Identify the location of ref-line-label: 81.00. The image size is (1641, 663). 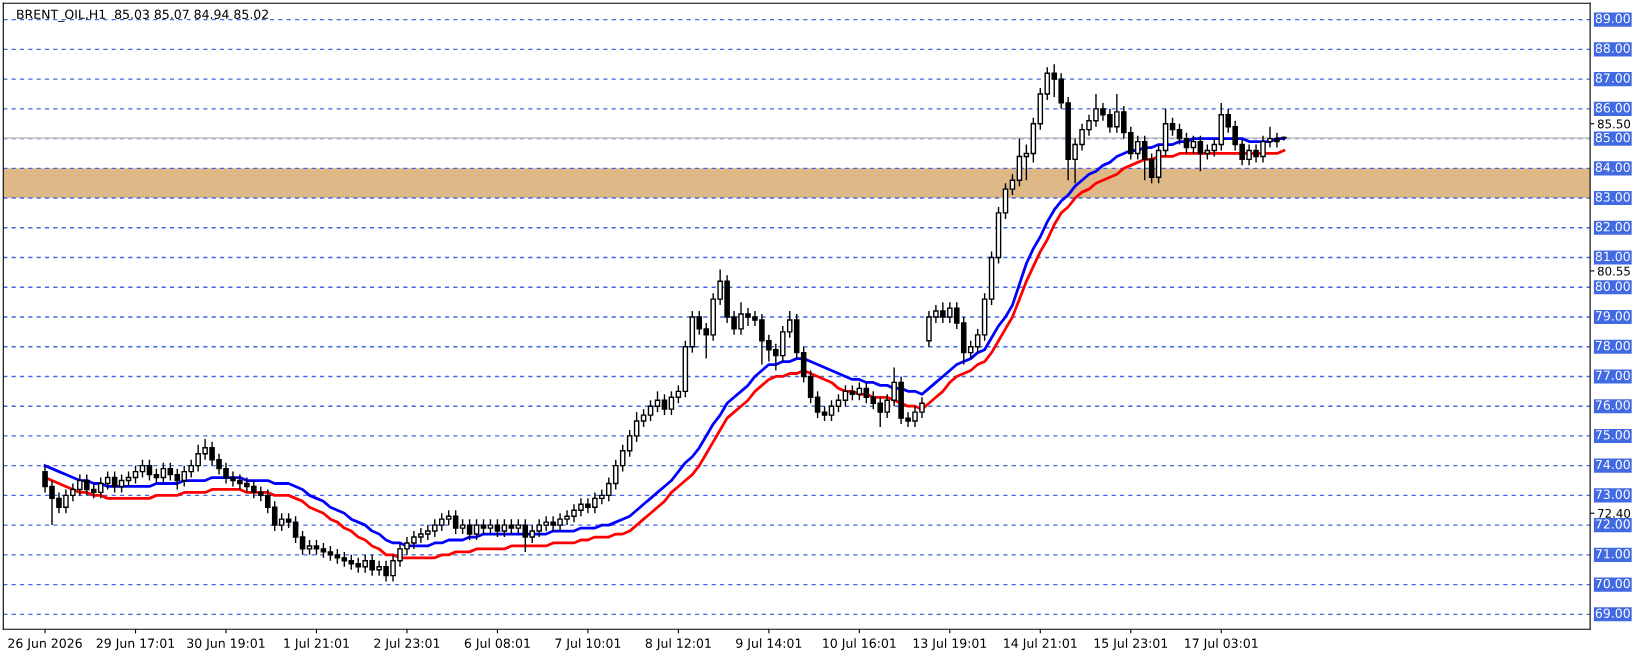
(1612, 256).